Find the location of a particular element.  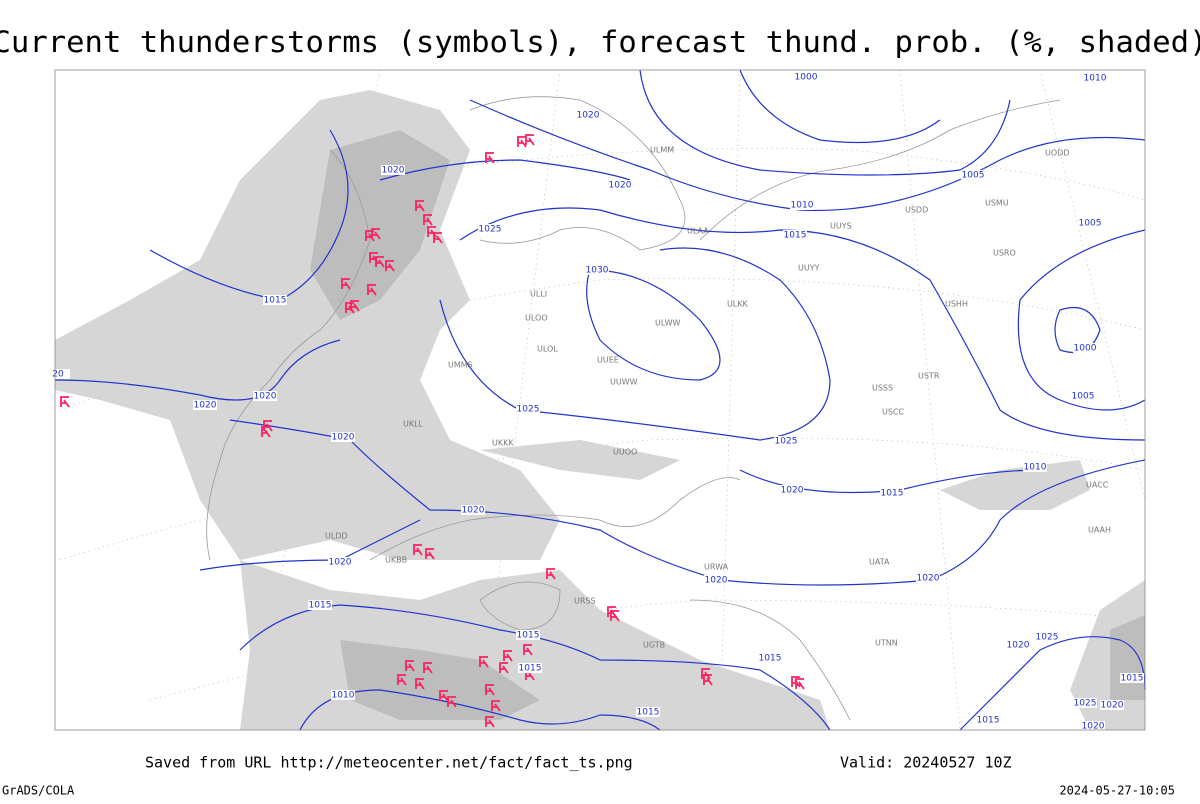

station-label: UKBB is located at coordinates (396, 560).